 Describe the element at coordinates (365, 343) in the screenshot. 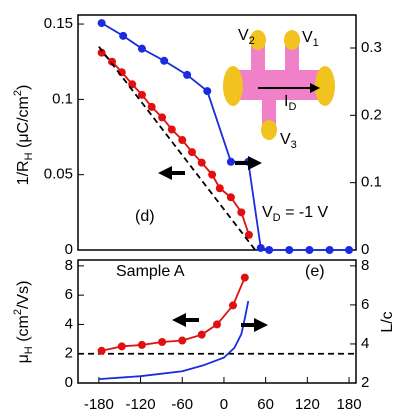

I see `y2-tick-label: 4` at that location.